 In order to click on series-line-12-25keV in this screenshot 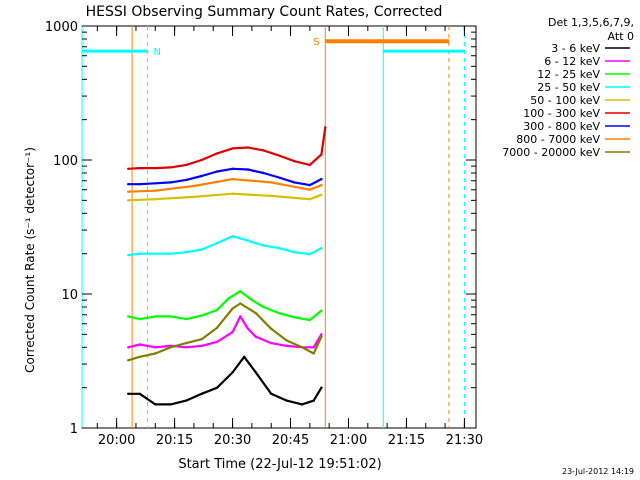, I will do `click(225, 306)`.